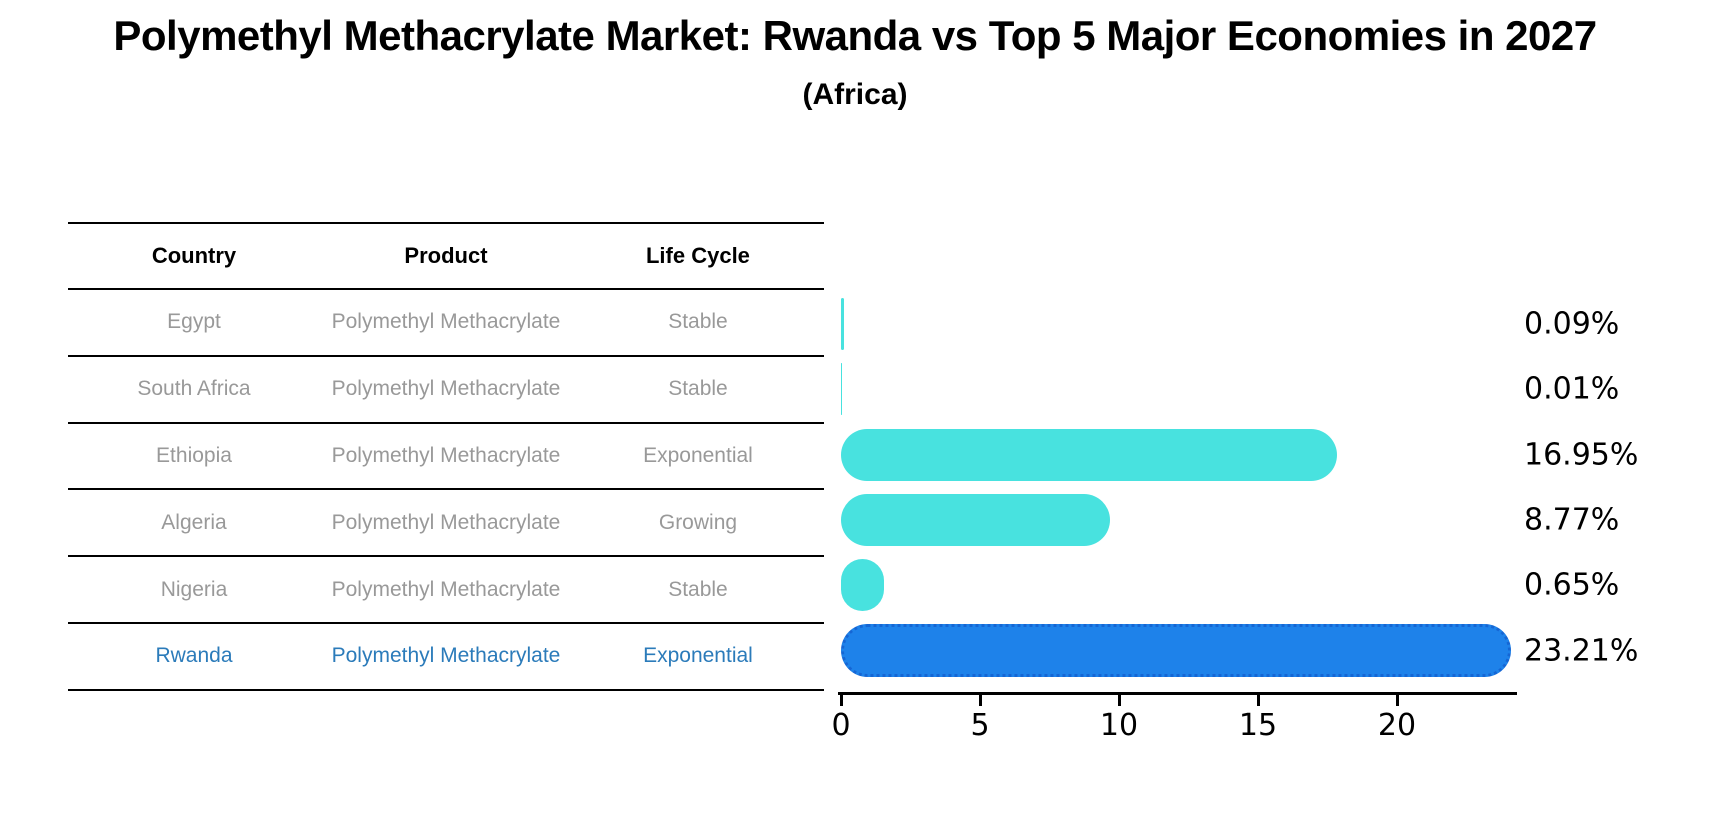 The image size is (1710, 823). Describe the element at coordinates (1397, 725) in the screenshot. I see `x-axis-tick-label-20: 20` at that location.